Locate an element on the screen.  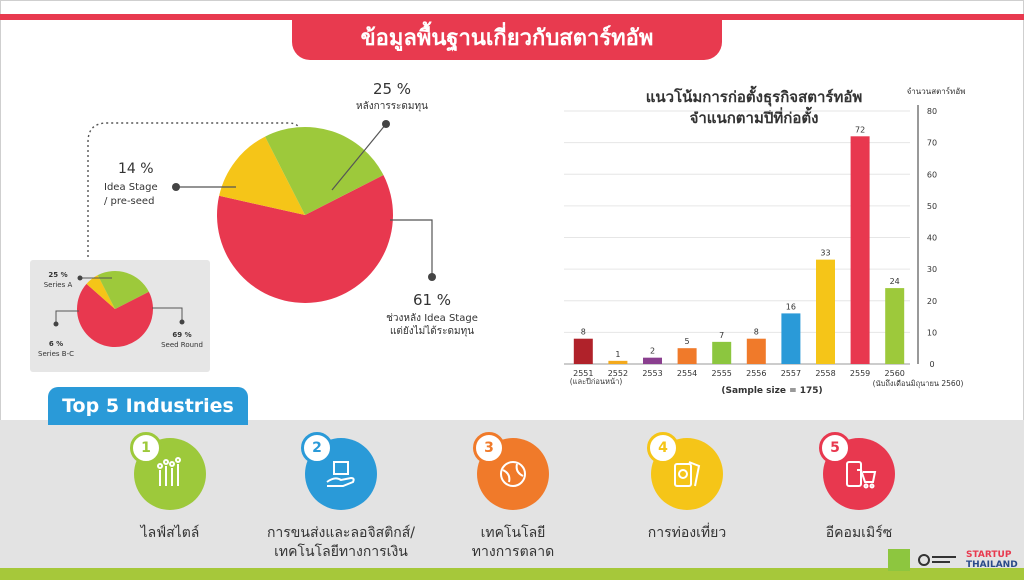
industry-4-label: การท่องเที่ยว is located at coordinates (687, 533).